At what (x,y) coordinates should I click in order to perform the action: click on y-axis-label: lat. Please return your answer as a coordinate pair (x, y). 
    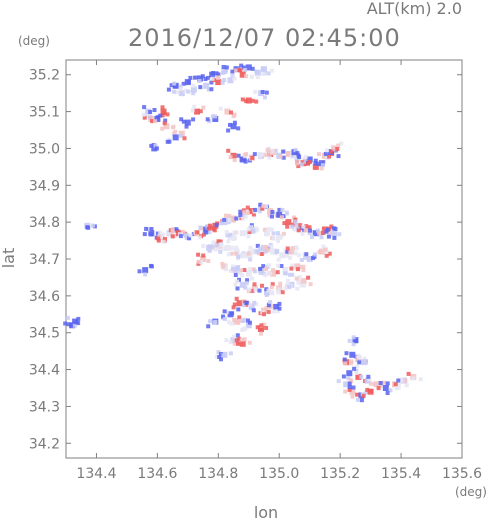
    Looking at the image, I should click on (9, 258).